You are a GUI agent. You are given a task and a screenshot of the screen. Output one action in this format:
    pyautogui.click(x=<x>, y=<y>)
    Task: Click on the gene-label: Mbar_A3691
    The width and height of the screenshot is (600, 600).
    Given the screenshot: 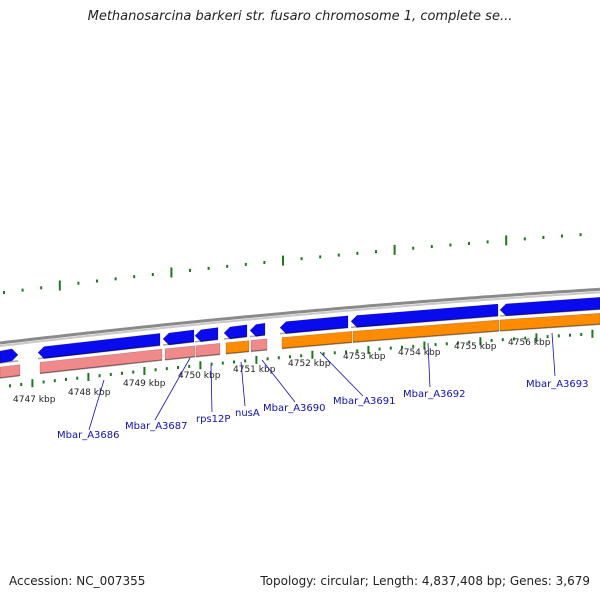 What is the action you would take?
    pyautogui.click(x=364, y=401)
    